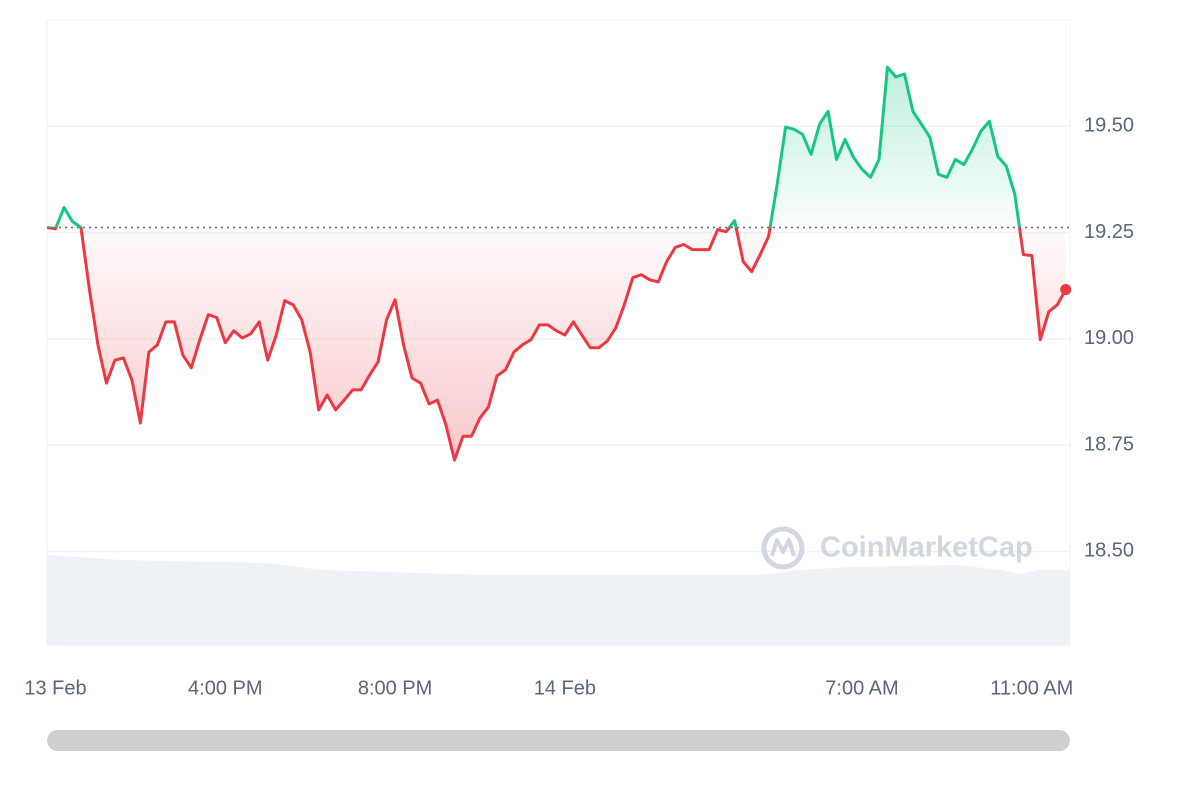 The width and height of the screenshot is (1200, 800). What do you see at coordinates (1109, 126) in the screenshot?
I see `y-tick-label: 19.50` at bounding box center [1109, 126].